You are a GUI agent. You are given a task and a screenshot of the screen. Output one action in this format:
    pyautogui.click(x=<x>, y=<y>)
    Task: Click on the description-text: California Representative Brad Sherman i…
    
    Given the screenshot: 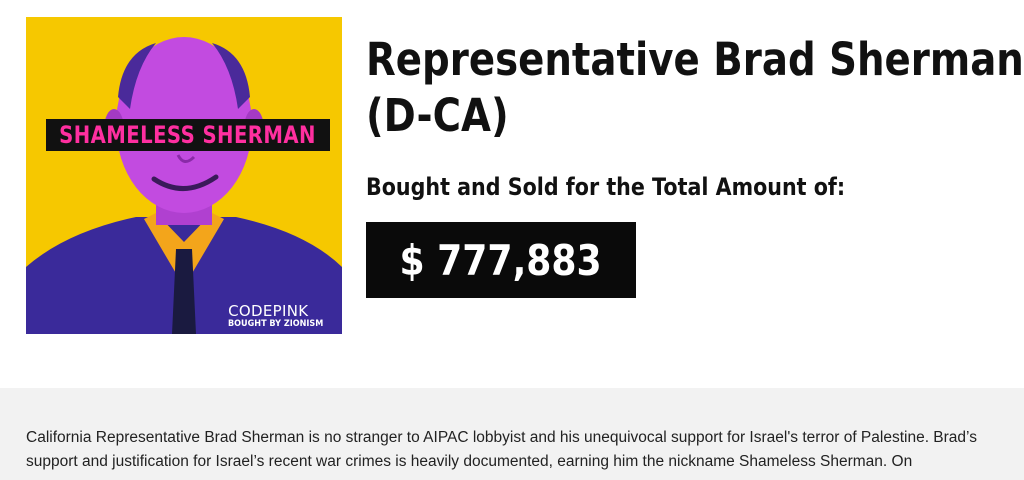 What is the action you would take?
    pyautogui.click(x=501, y=449)
    